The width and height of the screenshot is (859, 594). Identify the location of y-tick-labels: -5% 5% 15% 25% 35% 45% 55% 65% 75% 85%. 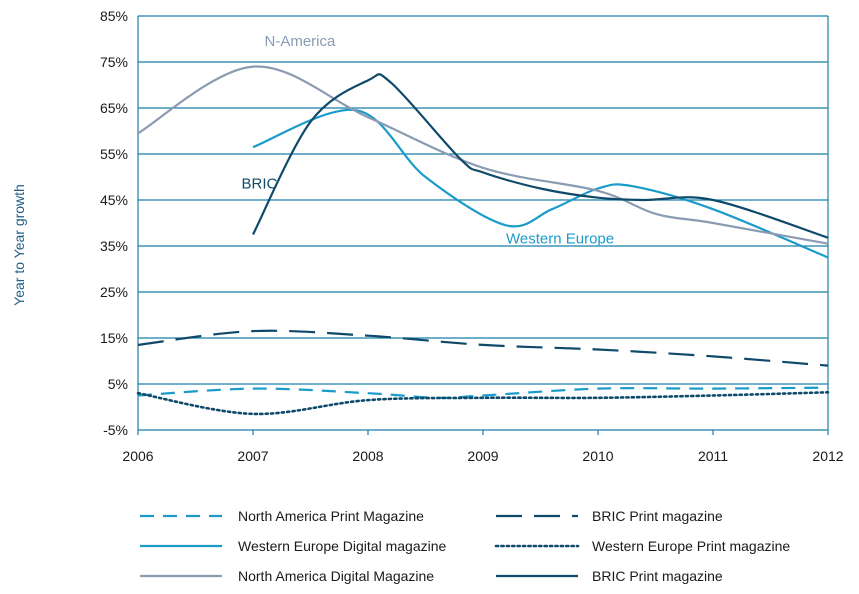
(114, 223).